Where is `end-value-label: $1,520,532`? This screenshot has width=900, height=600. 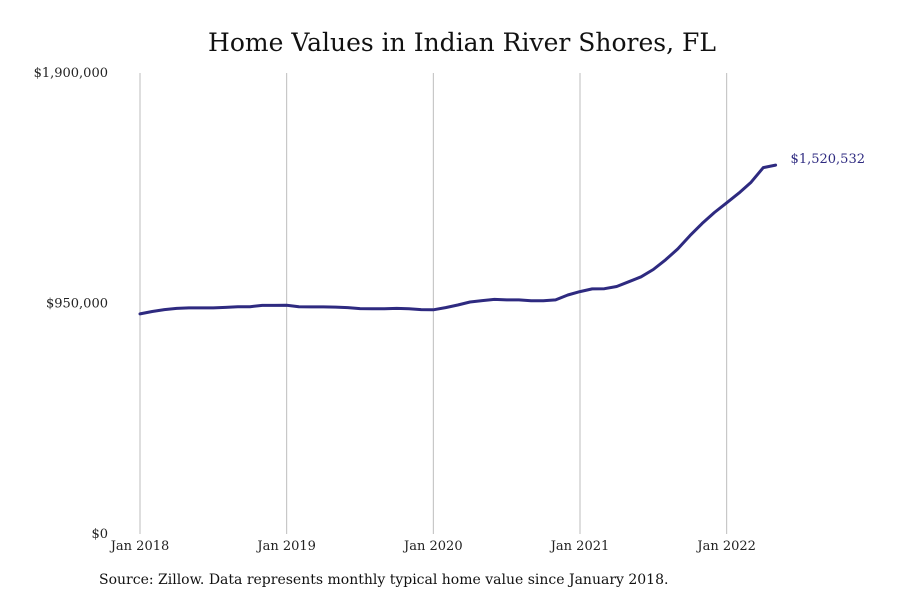
end-value-label: $1,520,532 is located at coordinates (828, 159).